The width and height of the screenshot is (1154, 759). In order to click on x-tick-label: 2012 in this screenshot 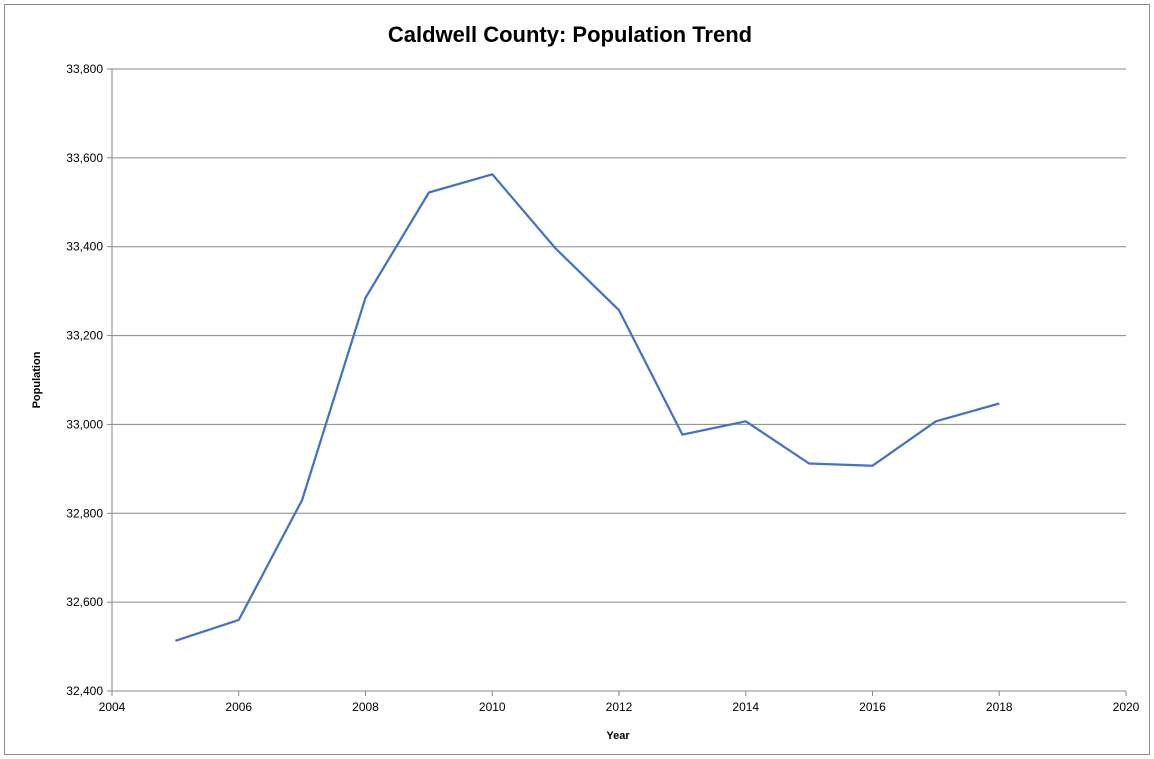, I will do `click(619, 707)`.